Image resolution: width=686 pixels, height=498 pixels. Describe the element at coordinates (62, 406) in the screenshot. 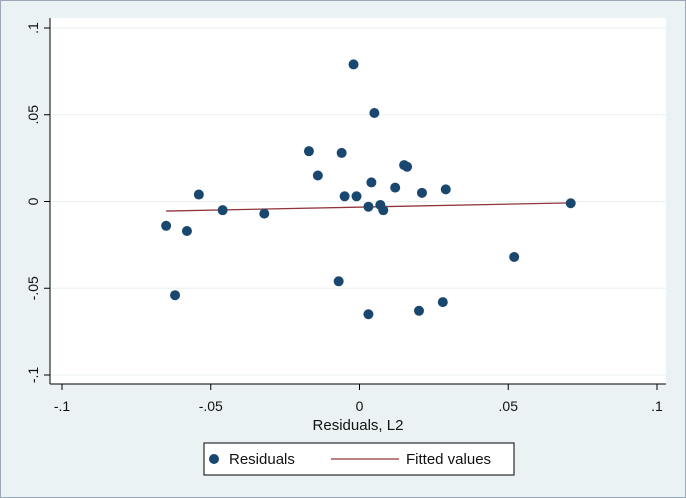

I see `x-tick-label: -.1` at that location.